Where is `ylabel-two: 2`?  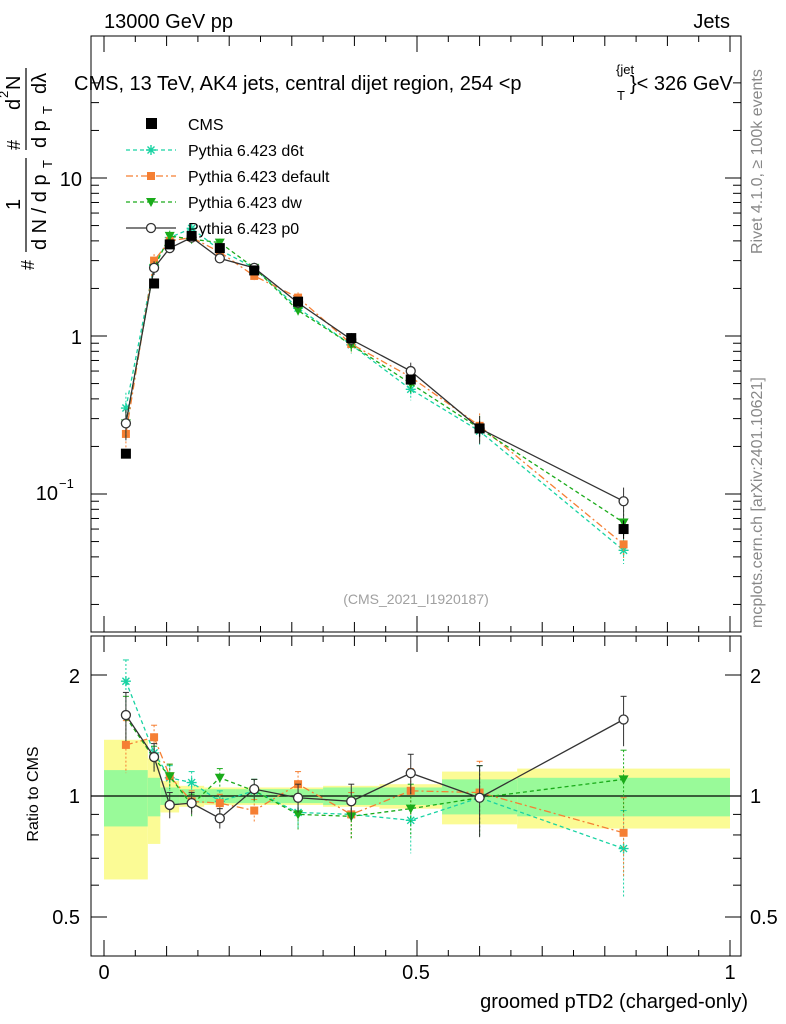 ylabel-two: 2 is located at coordinates (5, 94).